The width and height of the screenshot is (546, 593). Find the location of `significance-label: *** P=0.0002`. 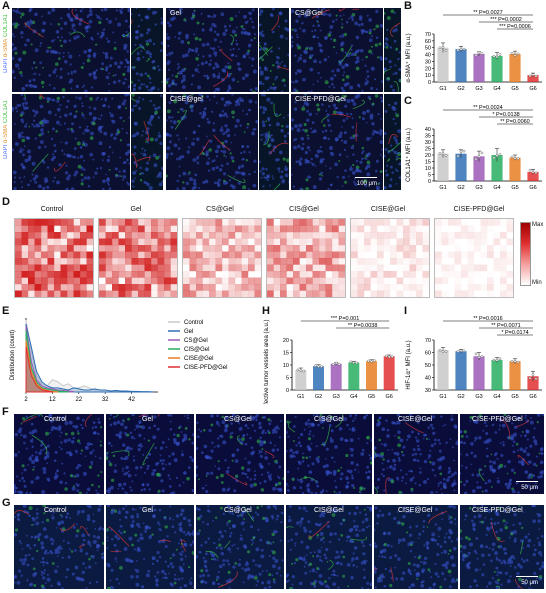

significance-label: *** P=0.0002 is located at coordinates (506, 20).